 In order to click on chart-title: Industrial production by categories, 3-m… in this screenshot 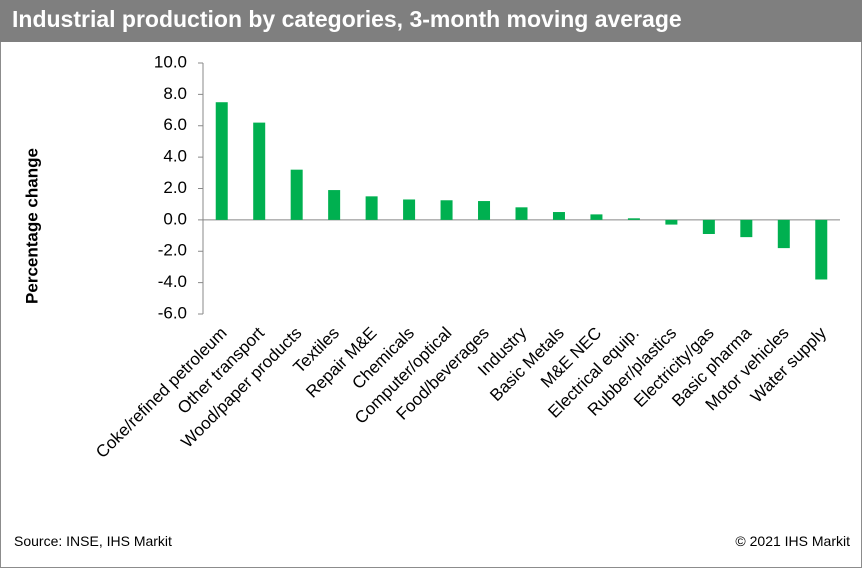, I will do `click(347, 19)`.